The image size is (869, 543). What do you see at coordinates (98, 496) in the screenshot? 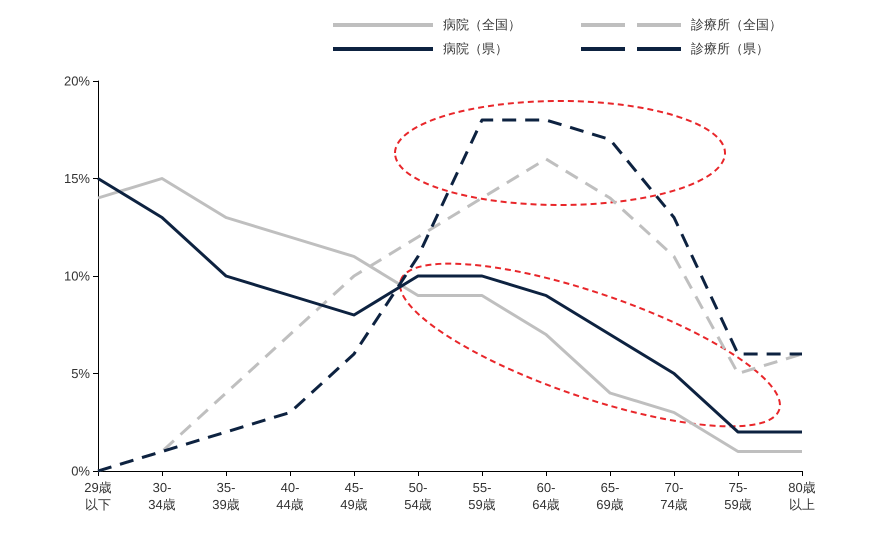
I see `x-tick-label: 29歳以下` at bounding box center [98, 496].